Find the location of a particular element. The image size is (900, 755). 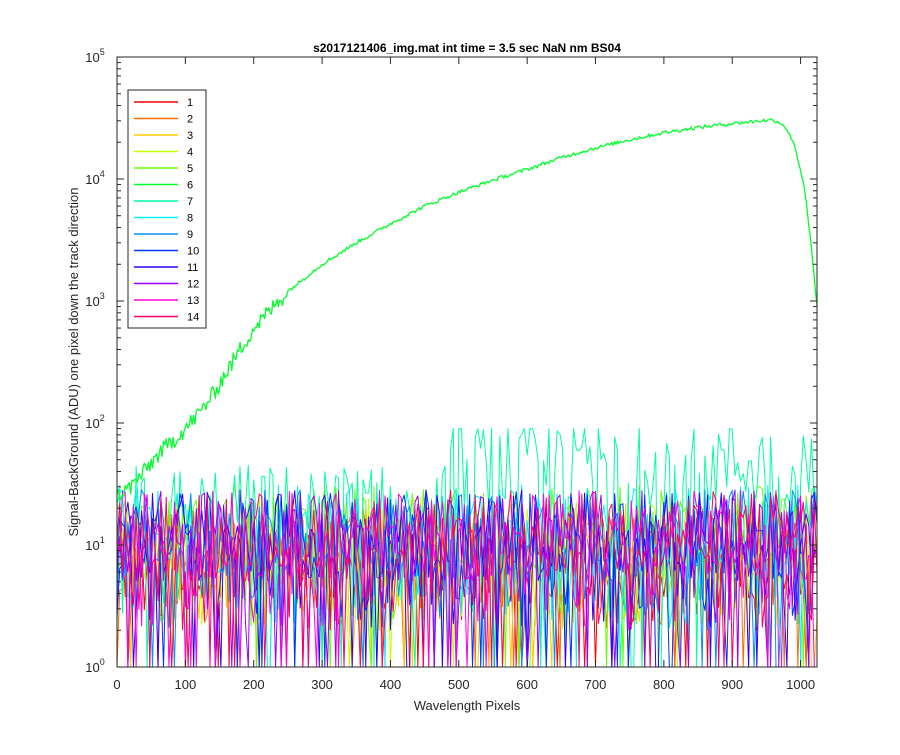

y-tick-exponent: 3 is located at coordinates (102, 296).